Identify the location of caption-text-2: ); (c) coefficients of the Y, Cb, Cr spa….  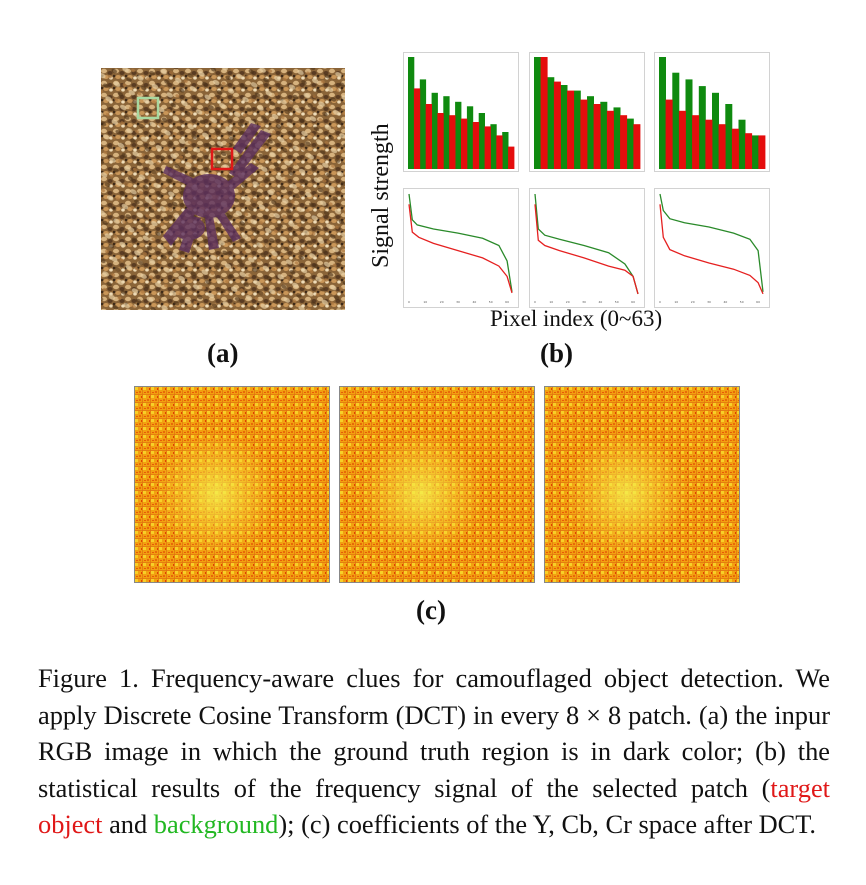
(547, 824).